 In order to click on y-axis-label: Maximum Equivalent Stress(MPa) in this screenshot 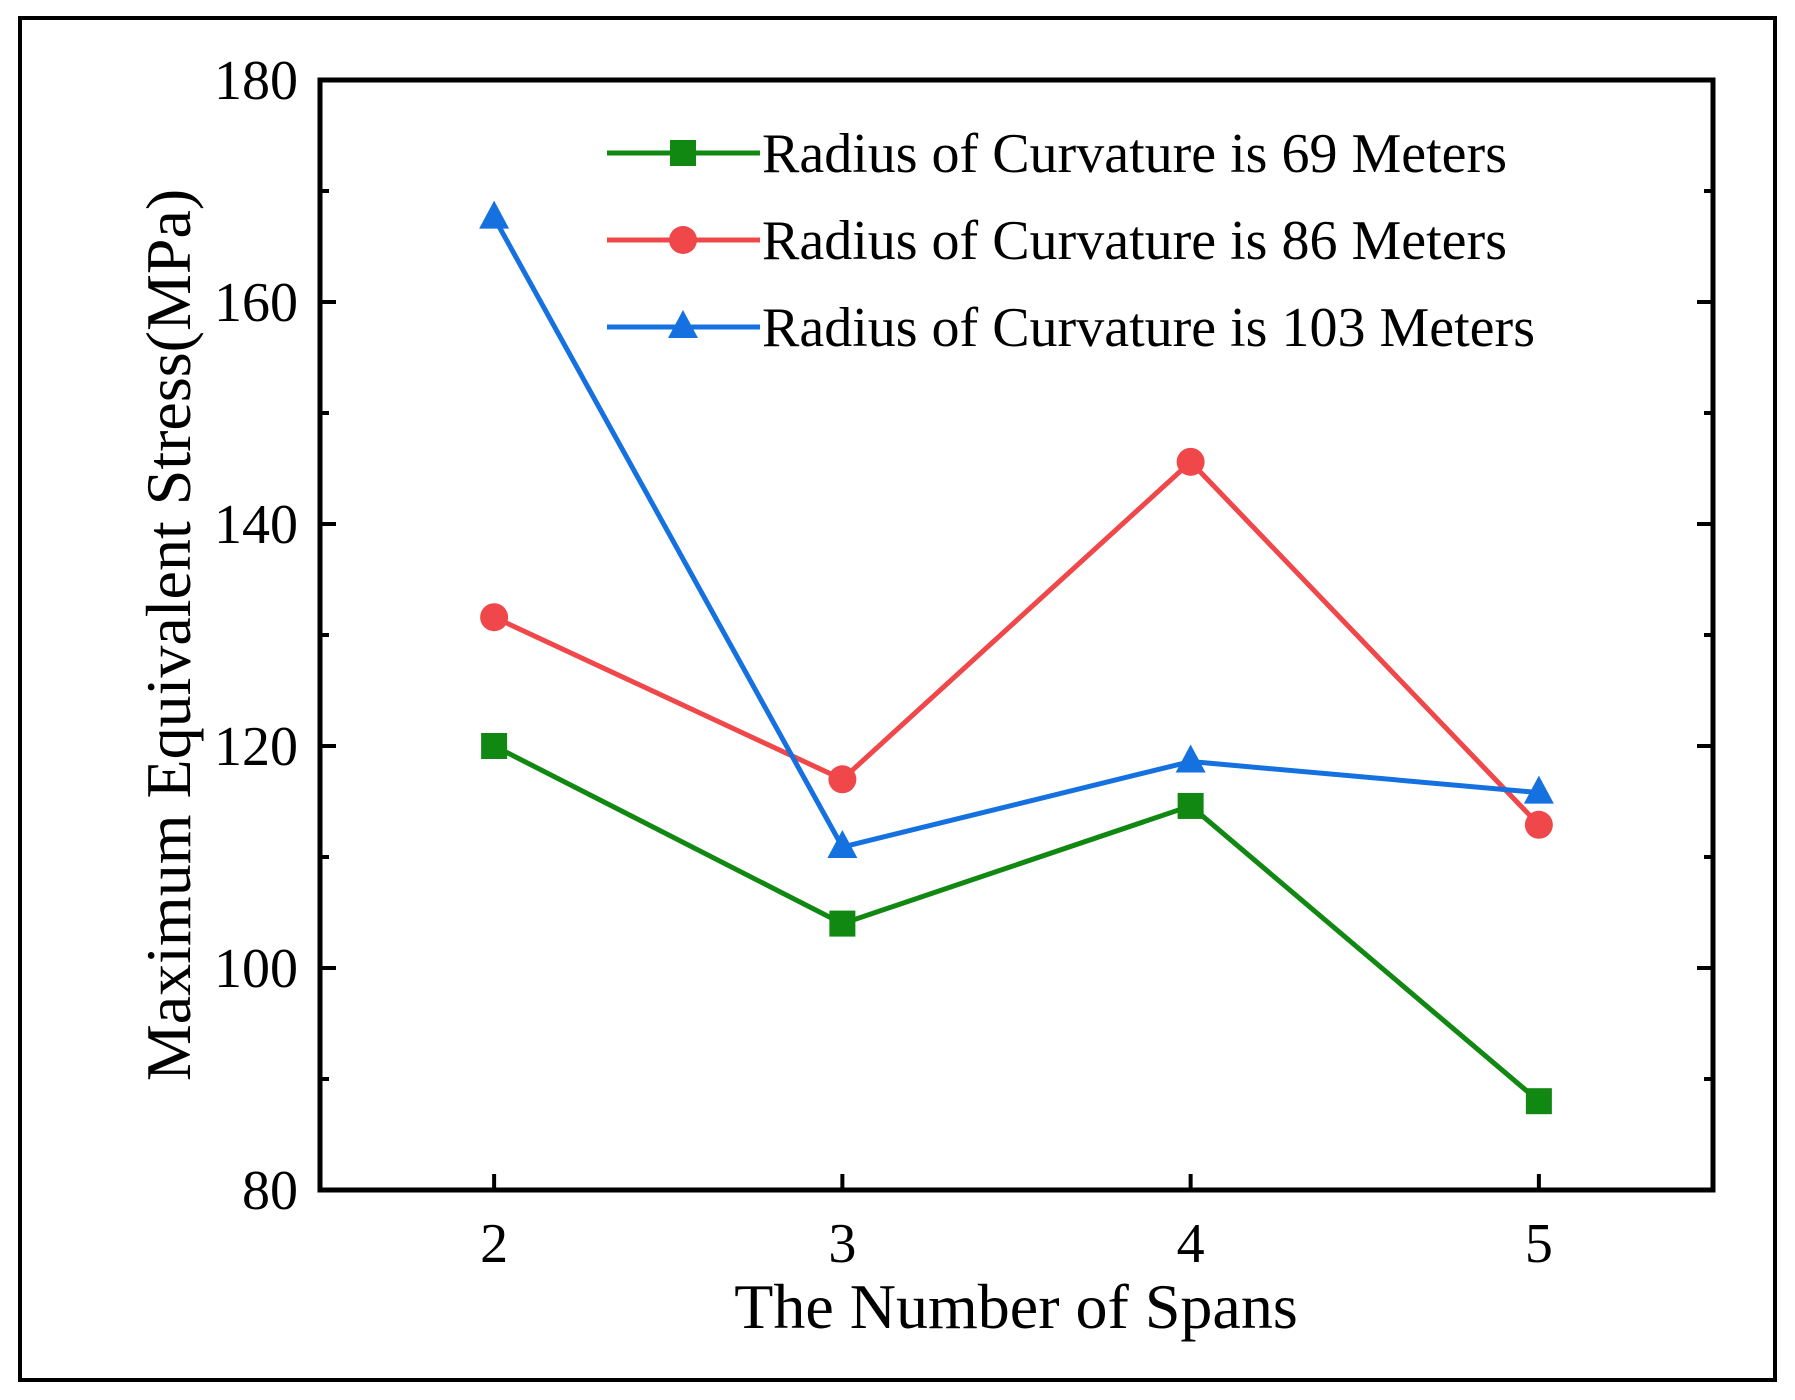, I will do `click(168, 635)`.